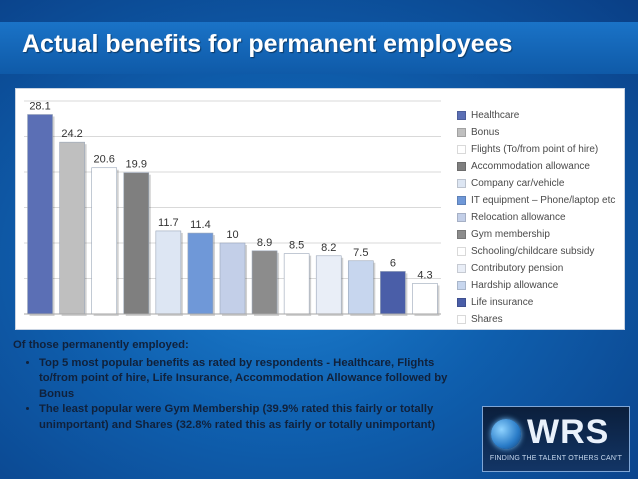 This screenshot has height=479, width=638. I want to click on slide-title: Actual benefits for permanent employees, so click(267, 44).